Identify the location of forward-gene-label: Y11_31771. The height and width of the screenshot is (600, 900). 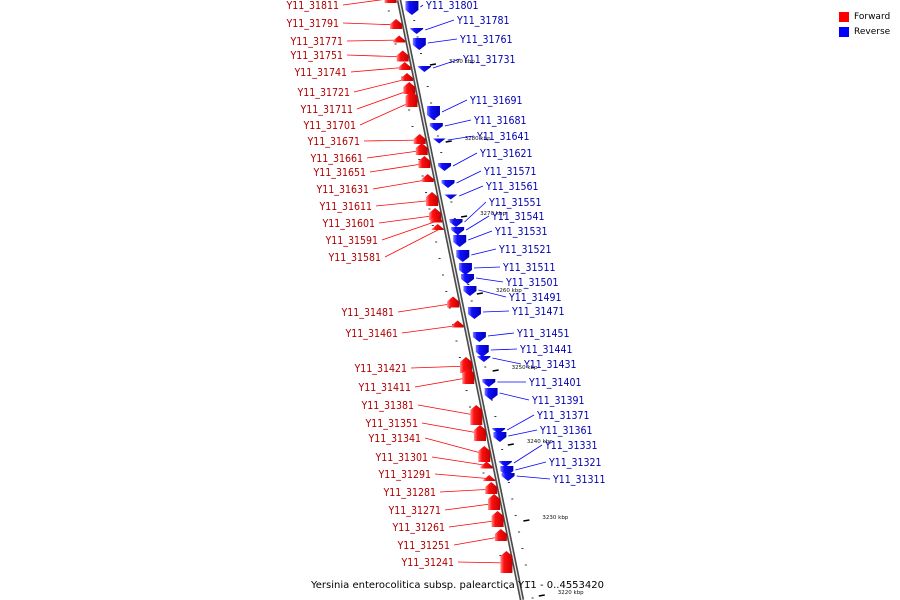
(316, 42).